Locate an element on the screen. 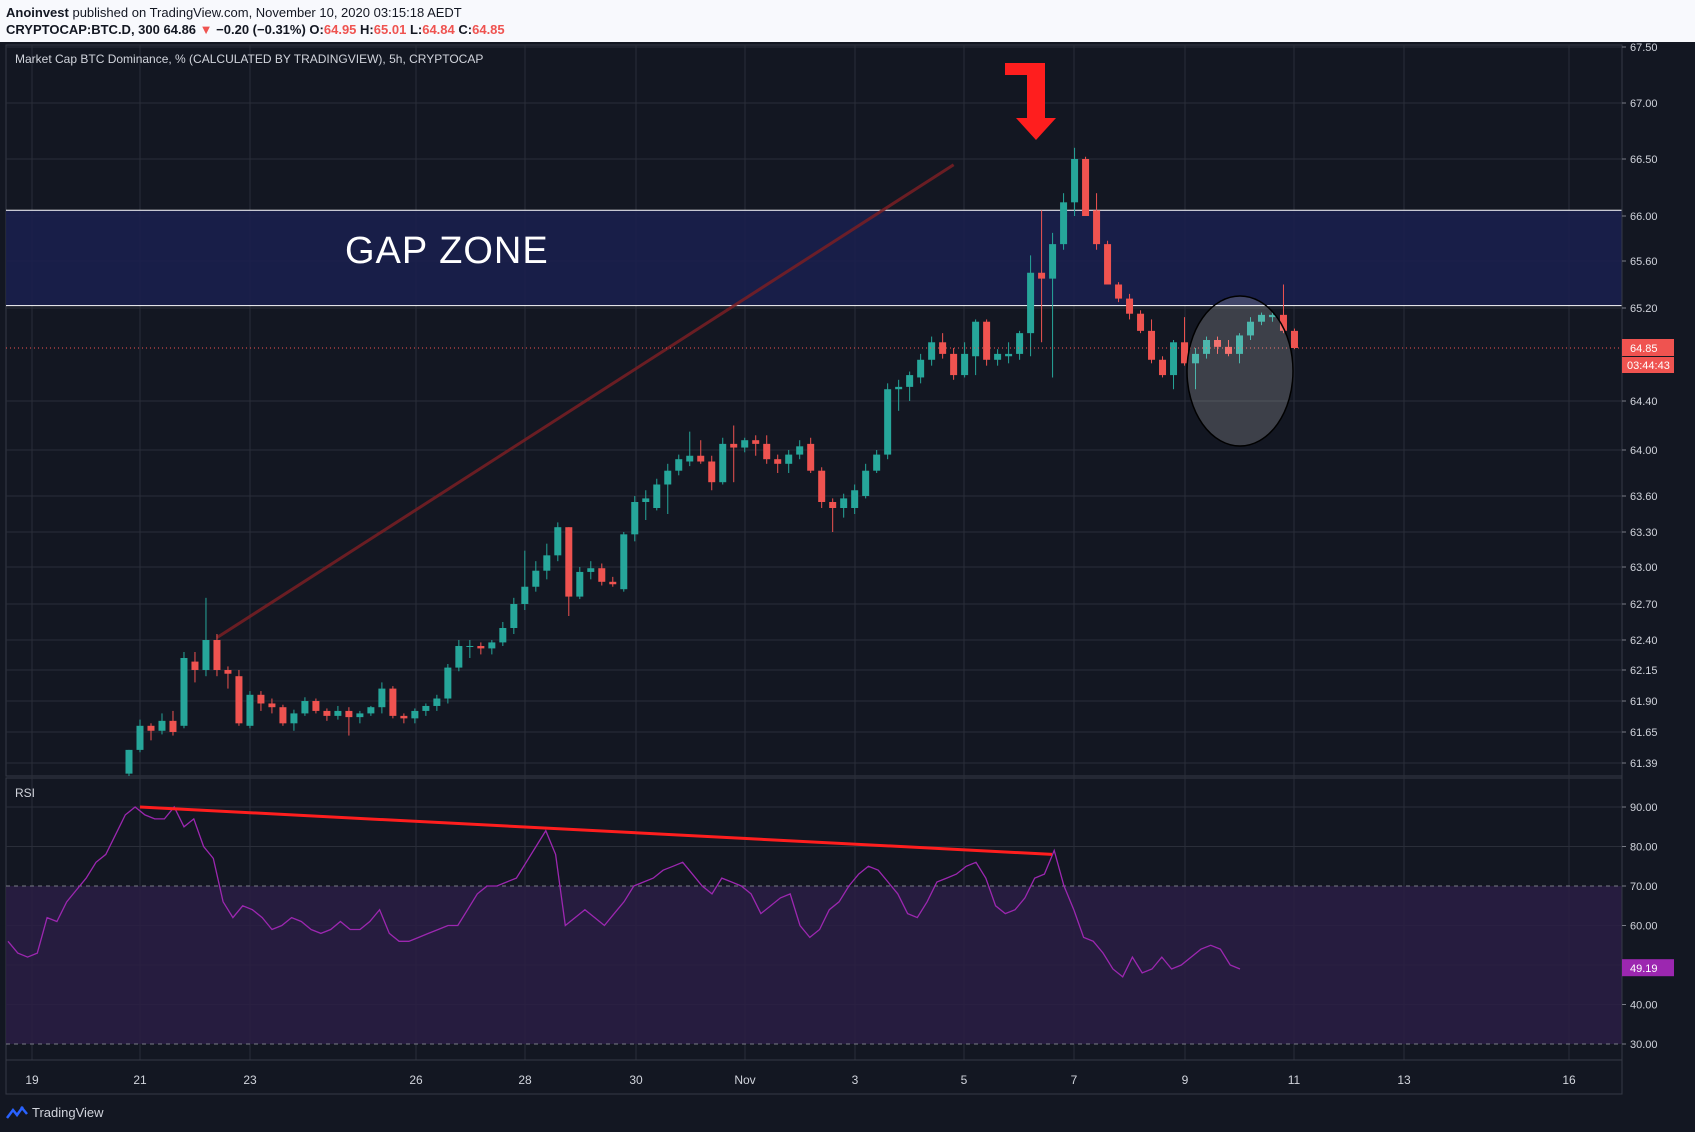 This screenshot has width=1695, height=1132. close-value: 64.85 is located at coordinates (488, 29).